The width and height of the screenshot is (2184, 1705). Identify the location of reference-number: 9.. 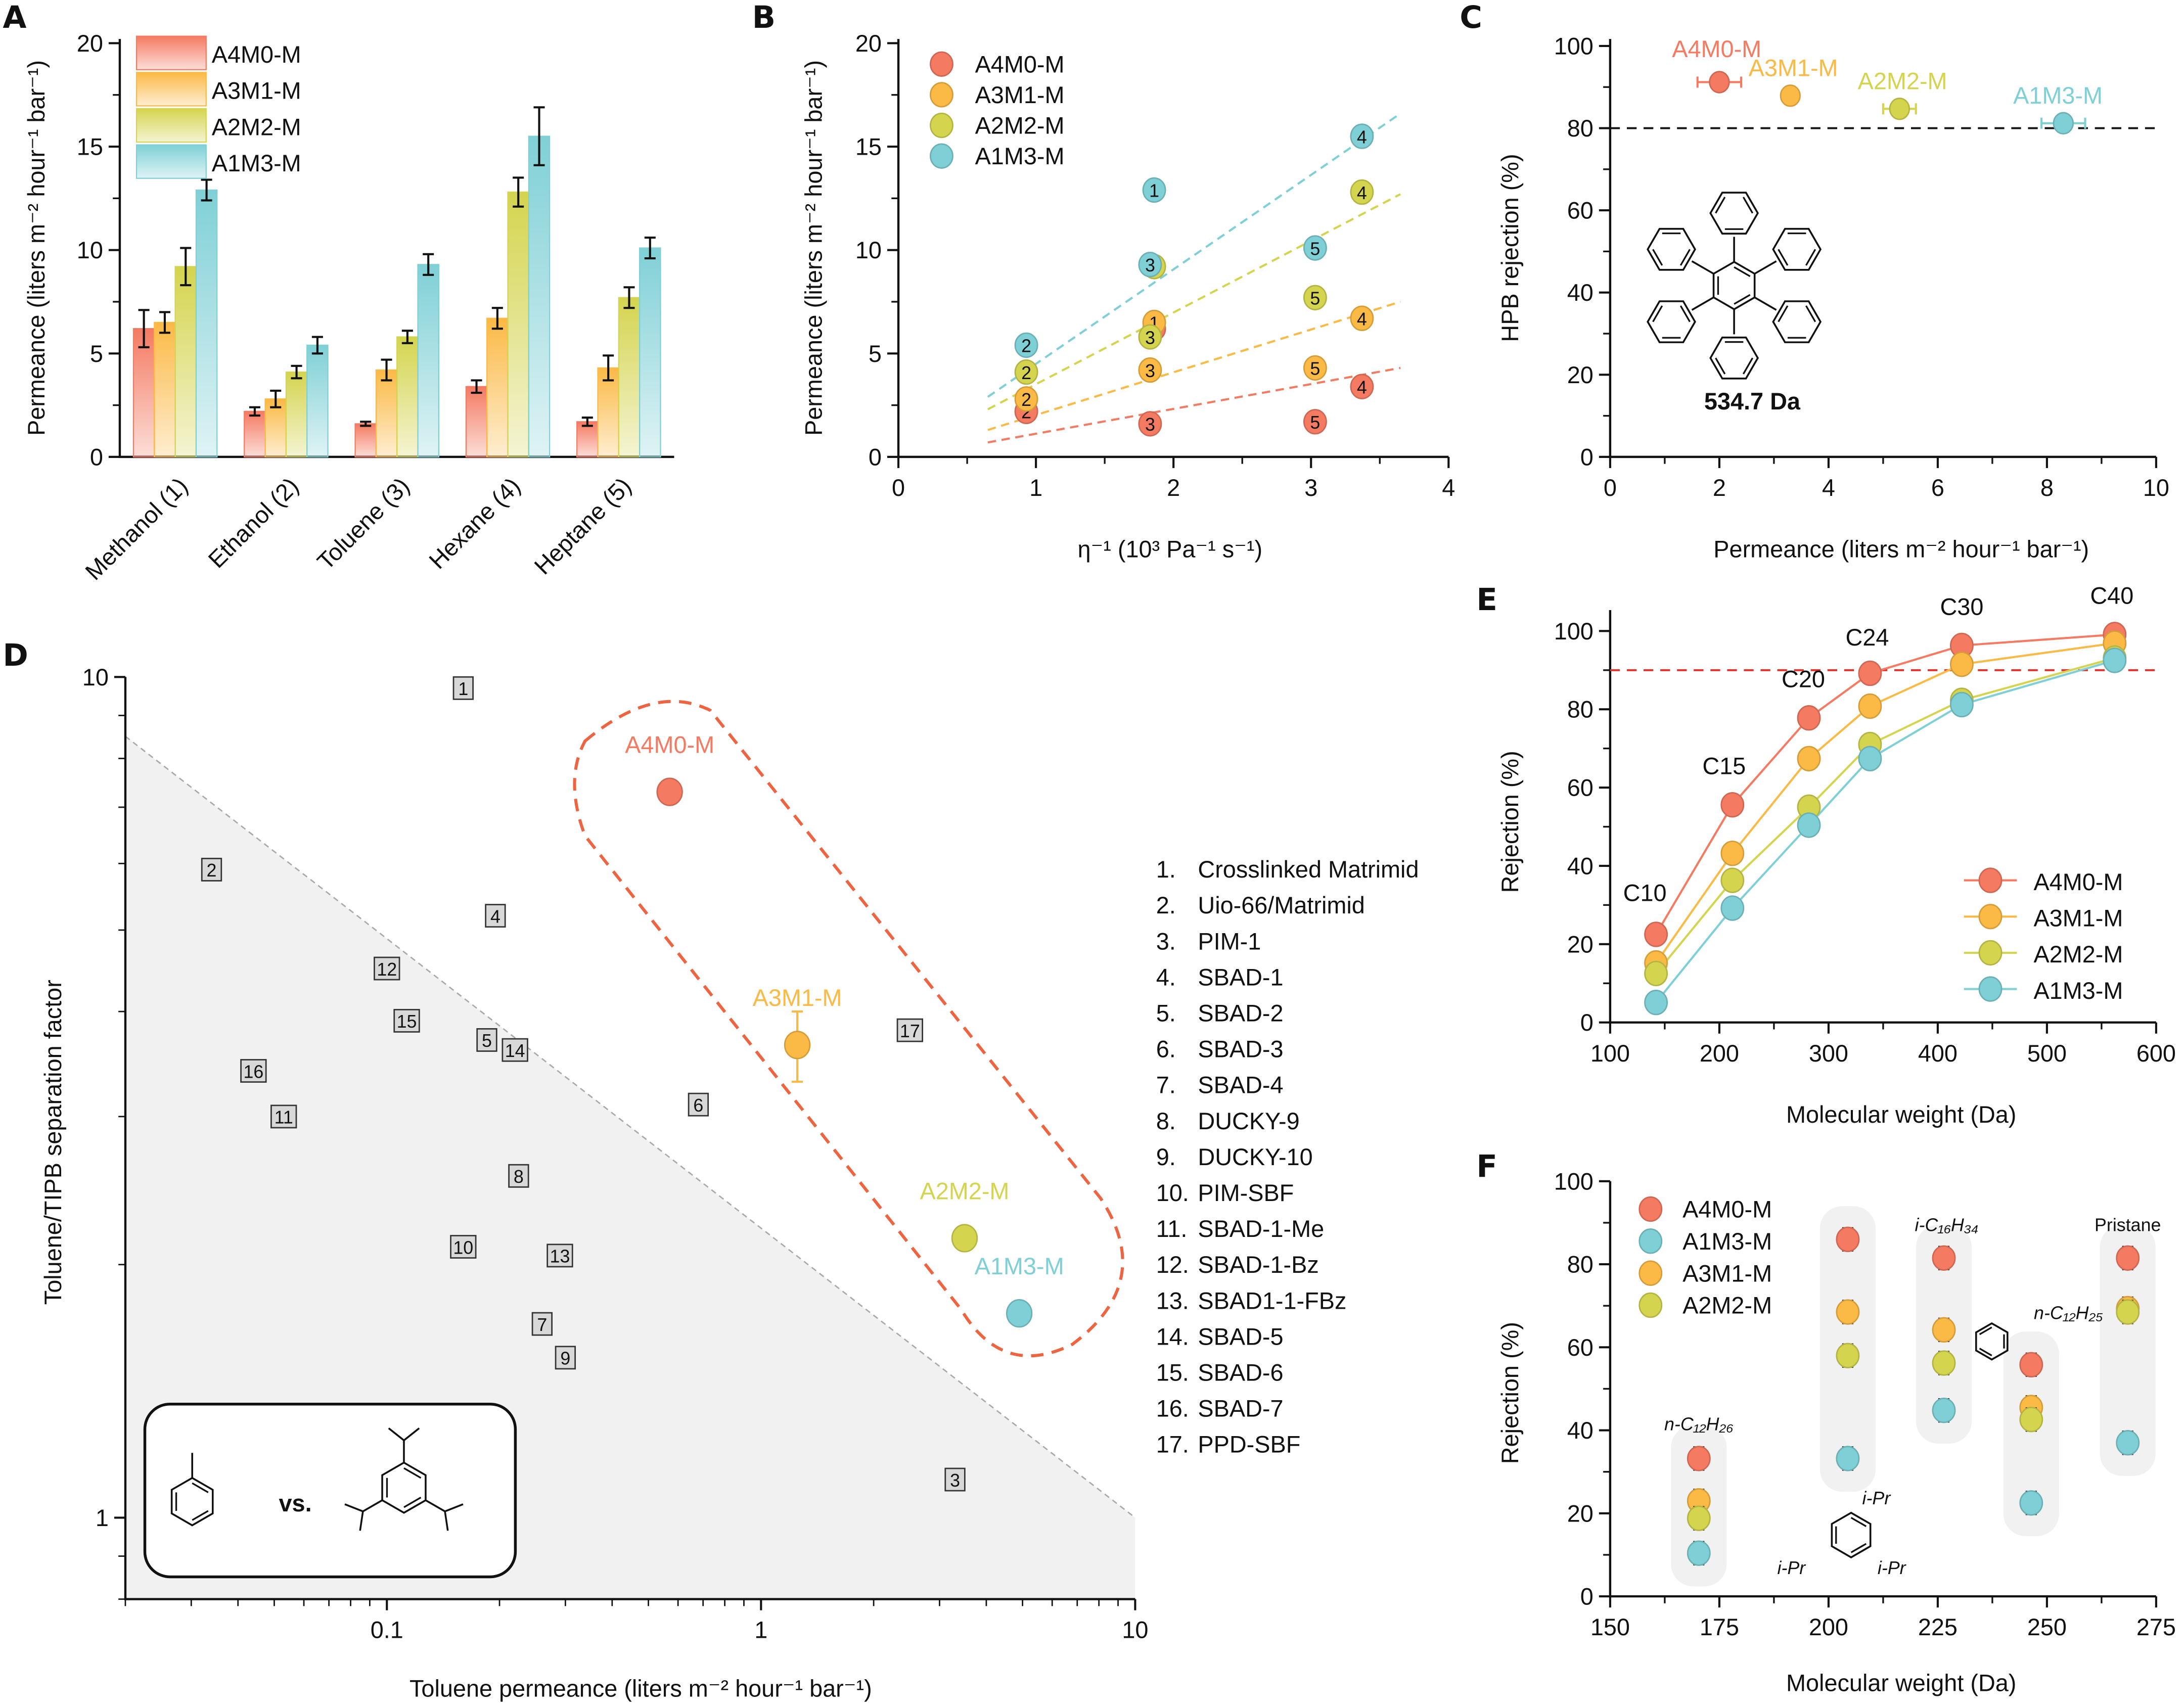
(1166, 1157).